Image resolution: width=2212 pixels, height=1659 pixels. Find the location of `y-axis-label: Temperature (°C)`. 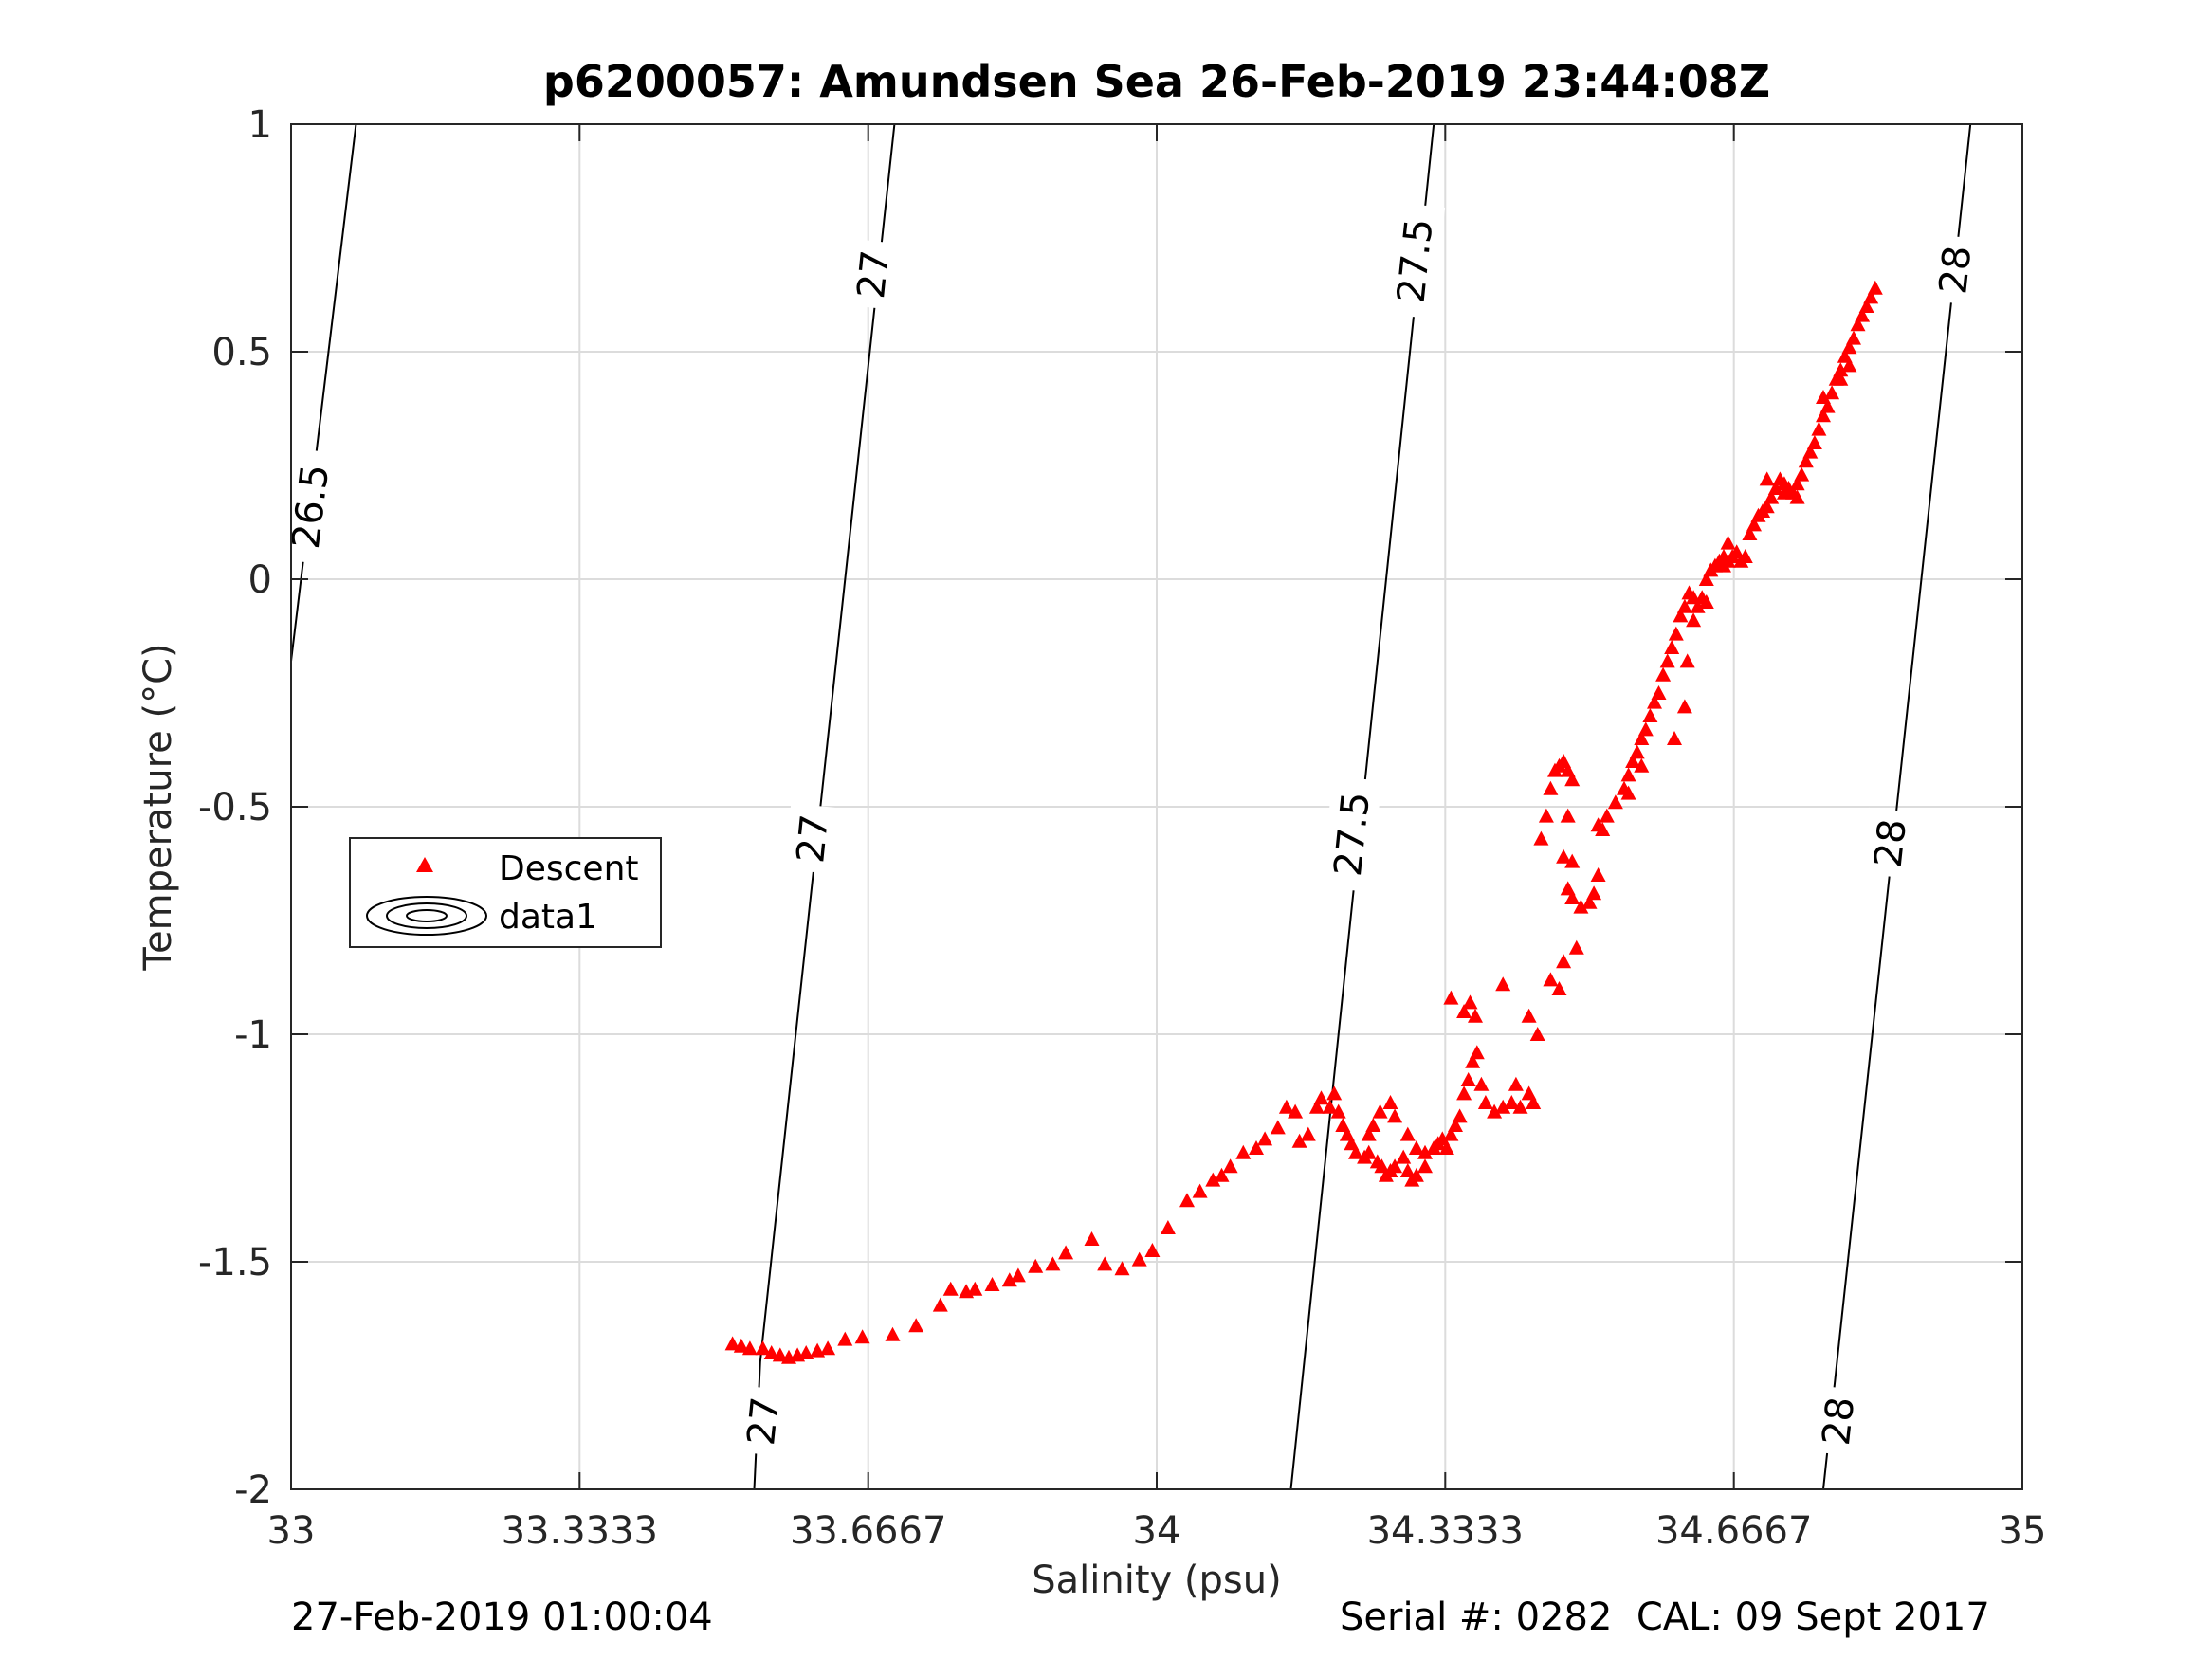

y-axis-label: Temperature (°C) is located at coordinates (158, 807).